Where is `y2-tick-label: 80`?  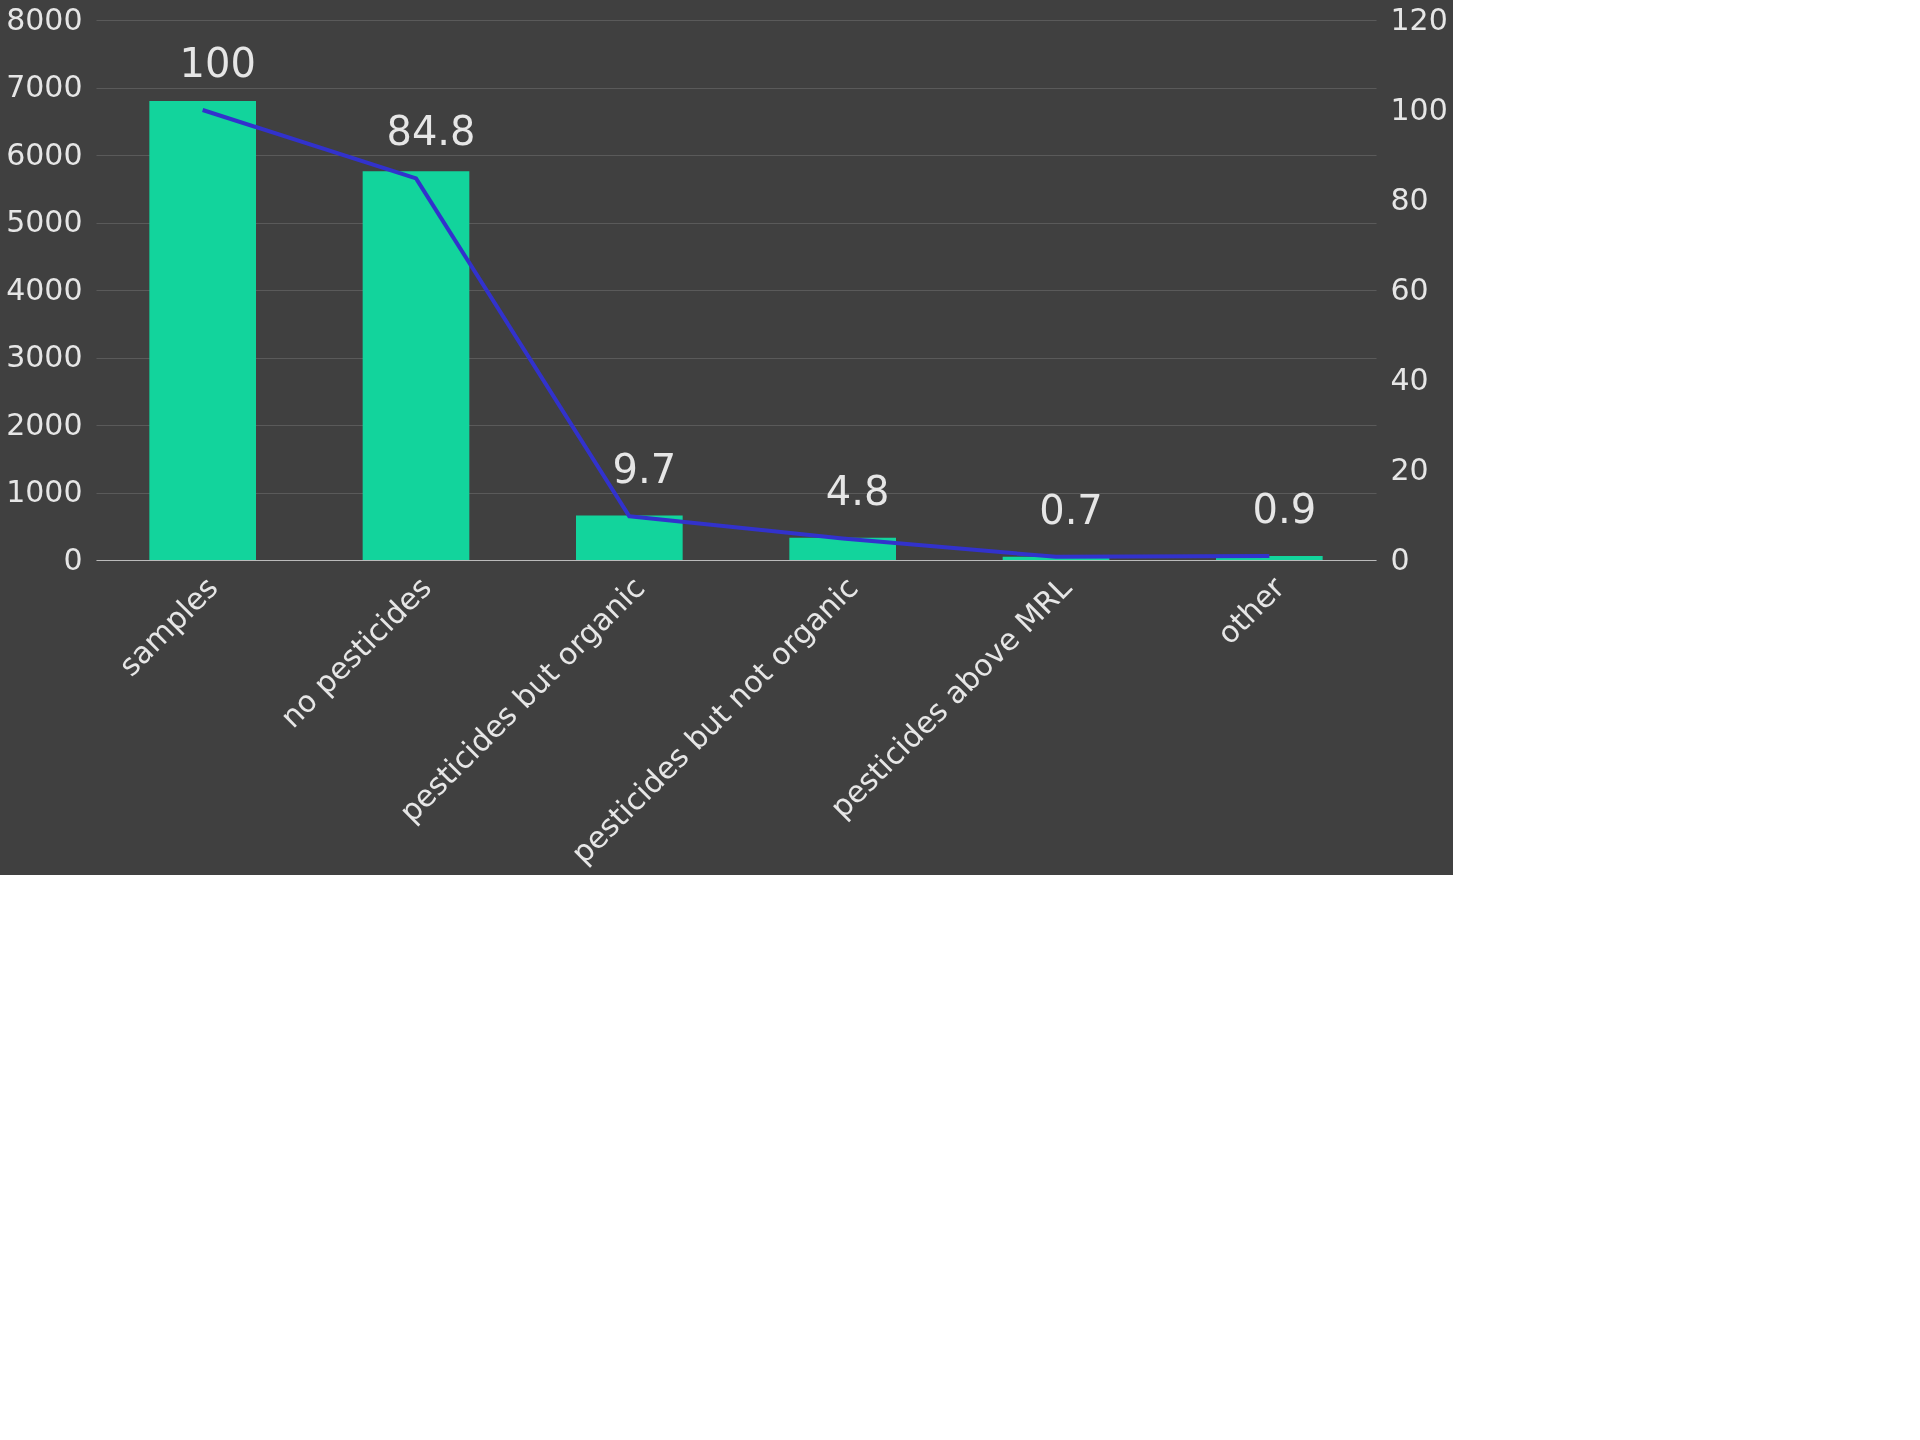 y2-tick-label: 80 is located at coordinates (1409, 199).